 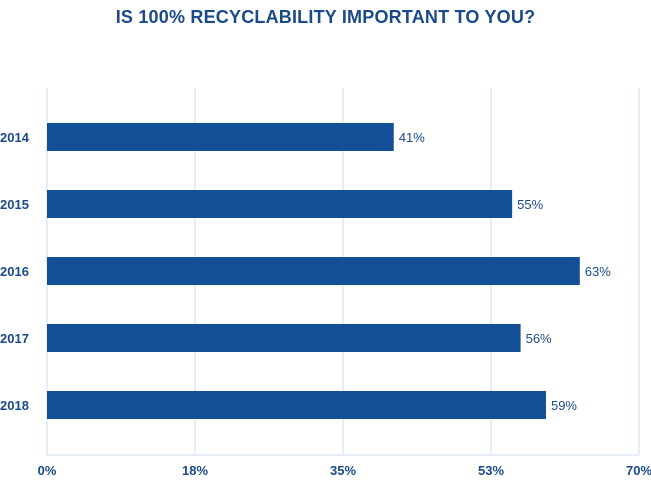 What do you see at coordinates (14, 405) in the screenshot?
I see `category-label: 2018` at bounding box center [14, 405].